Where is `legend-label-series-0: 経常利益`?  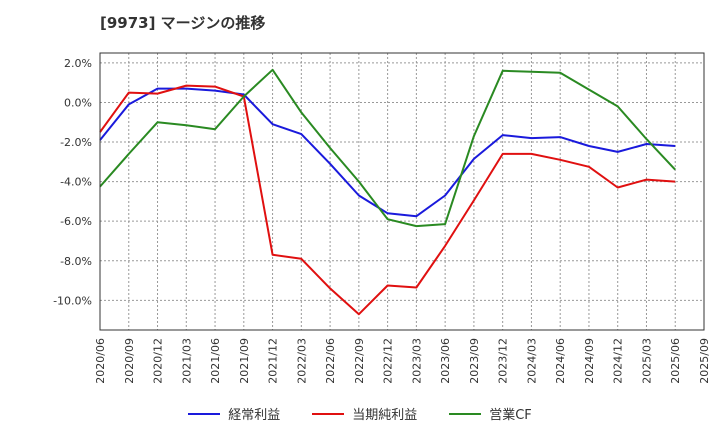
legend-label-series-0: 経常利益 is located at coordinates (254, 415).